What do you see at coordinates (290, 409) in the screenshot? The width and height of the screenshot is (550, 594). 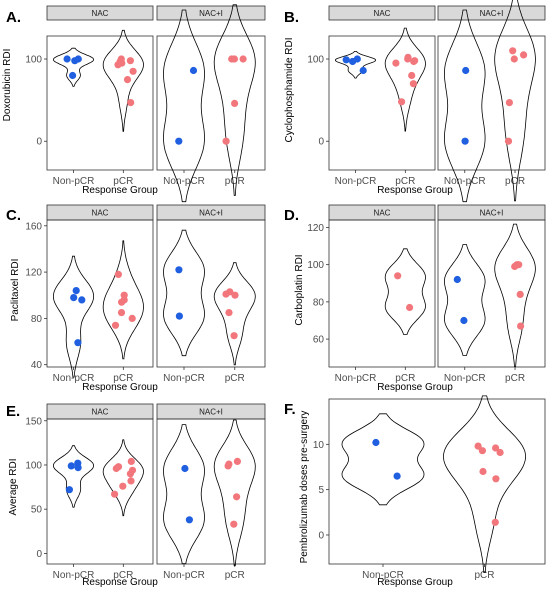 I see `panel-label: F.` at bounding box center [290, 409].